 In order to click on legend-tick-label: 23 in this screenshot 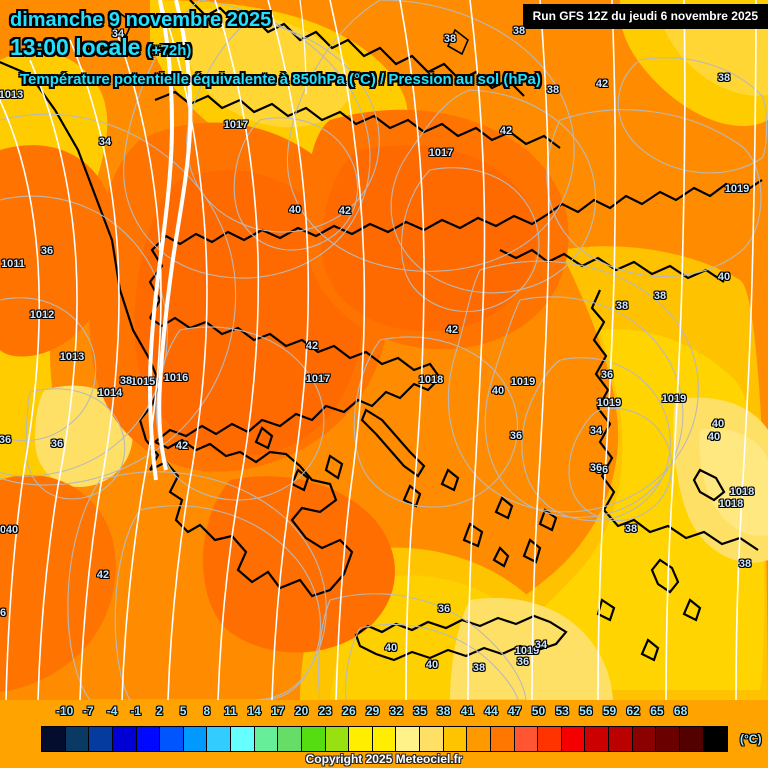, I will do `click(325, 711)`.